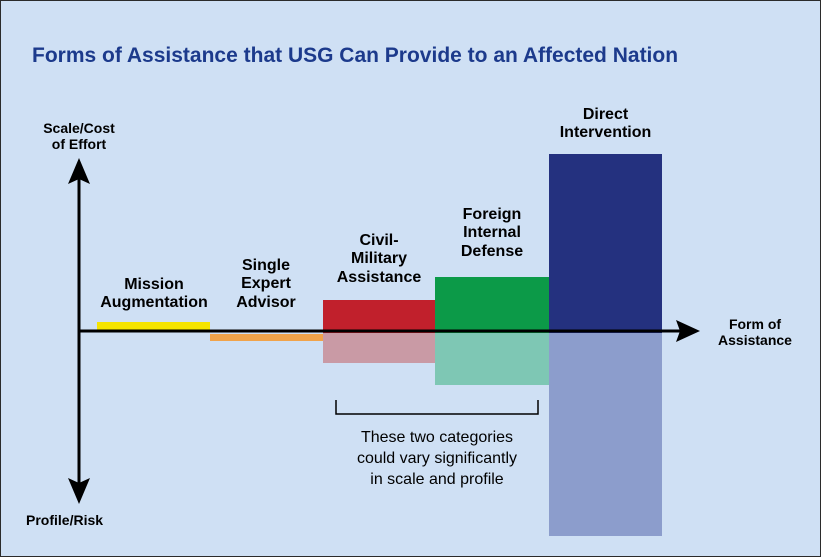 The height and width of the screenshot is (557, 821). I want to click on direct-intervention-scale-bar, so click(605, 243).